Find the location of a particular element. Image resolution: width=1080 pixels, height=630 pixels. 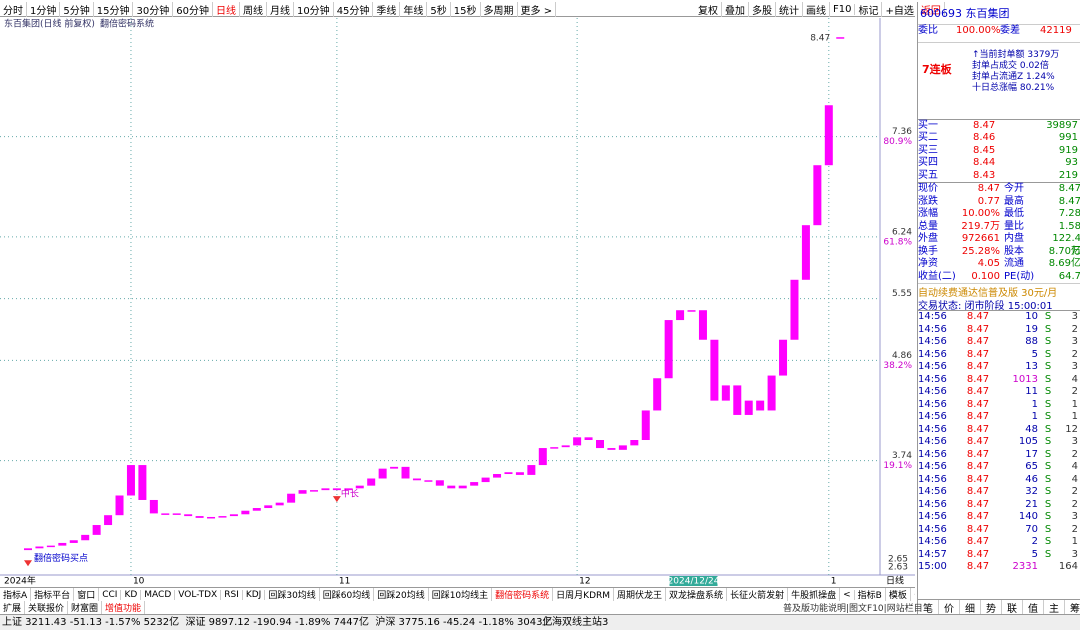

period-tab: 更多 > is located at coordinates (537, 9).